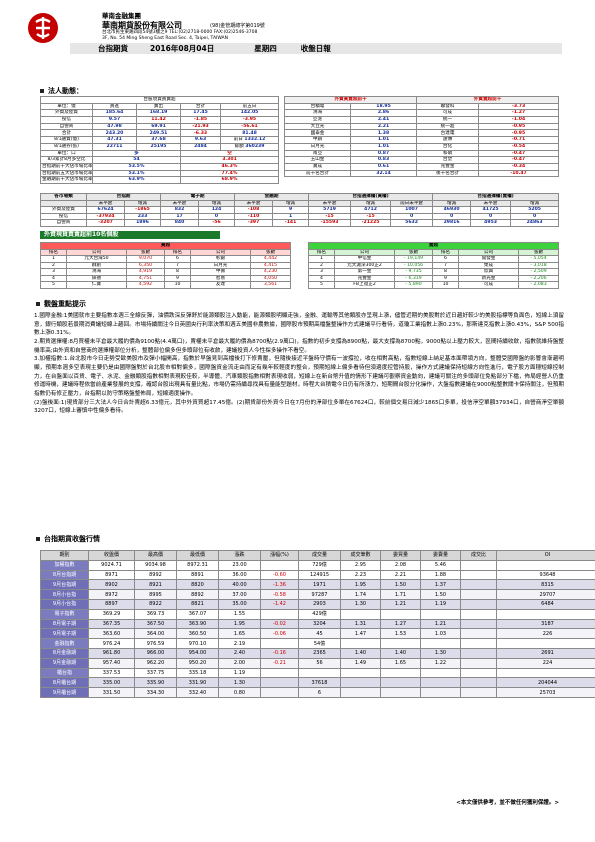  I want to click on inst-cell: 249.51, so click(158, 133).